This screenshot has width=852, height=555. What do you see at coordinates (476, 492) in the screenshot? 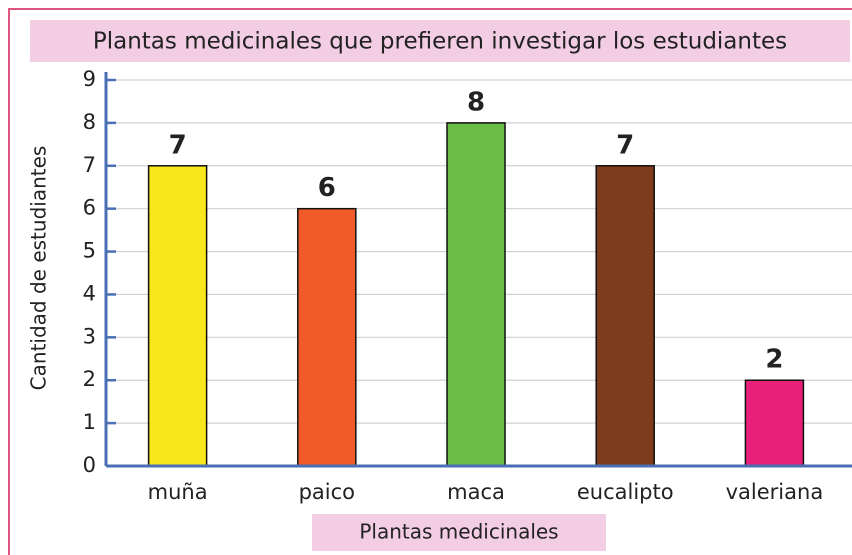
I see `x-tick-label: maca` at bounding box center [476, 492].